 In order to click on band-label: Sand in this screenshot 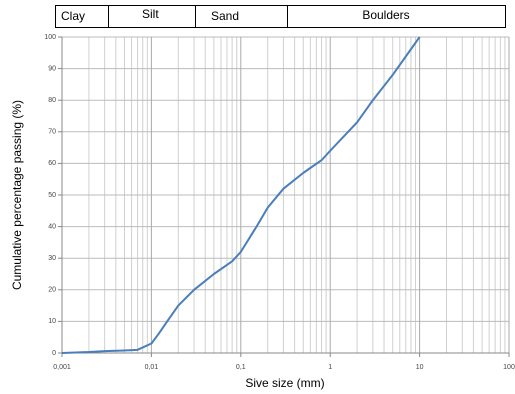, I will do `click(225, 16)`.